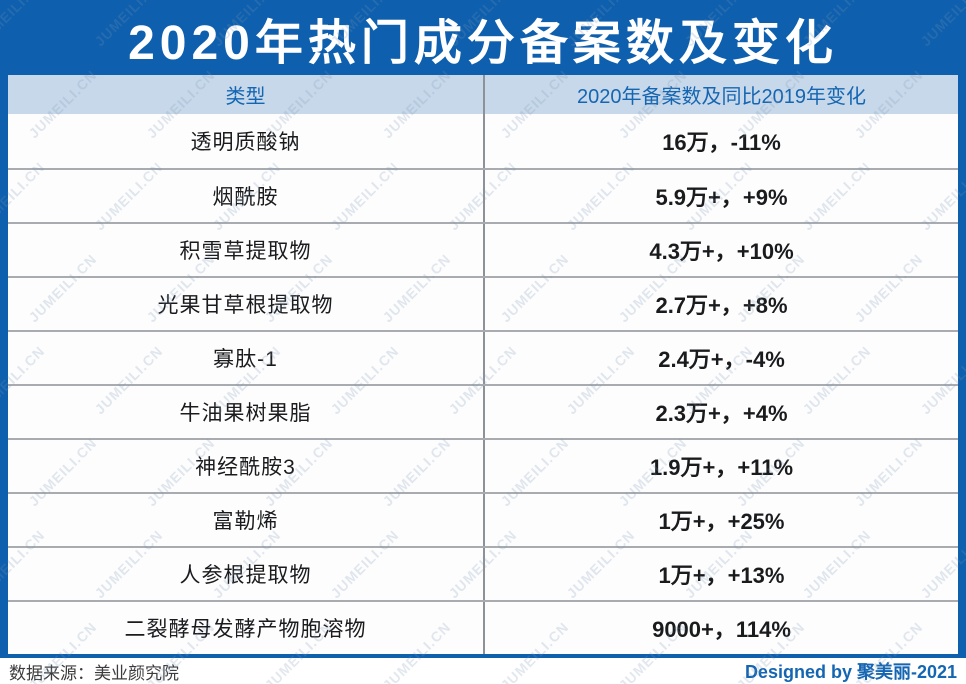 The image size is (966, 684). Describe the element at coordinates (721, 142) in the screenshot. I see `ingredient-value: 16万，-11%` at that location.